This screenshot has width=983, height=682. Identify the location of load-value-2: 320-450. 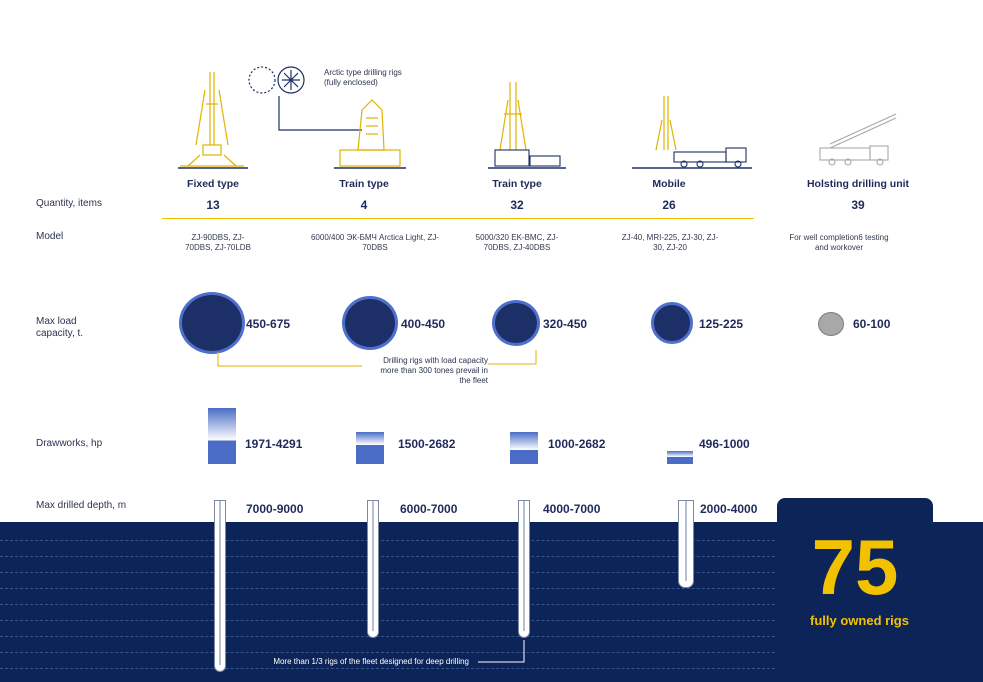
(565, 324).